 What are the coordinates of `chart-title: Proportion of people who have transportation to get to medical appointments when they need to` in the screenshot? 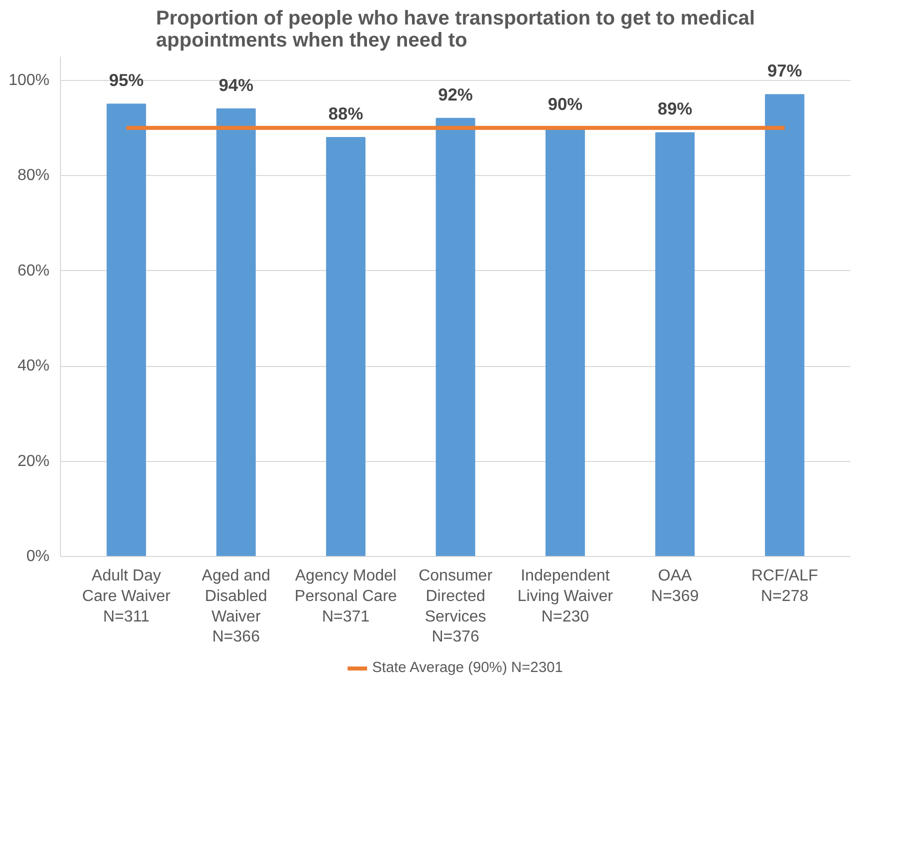 It's located at (455, 30).